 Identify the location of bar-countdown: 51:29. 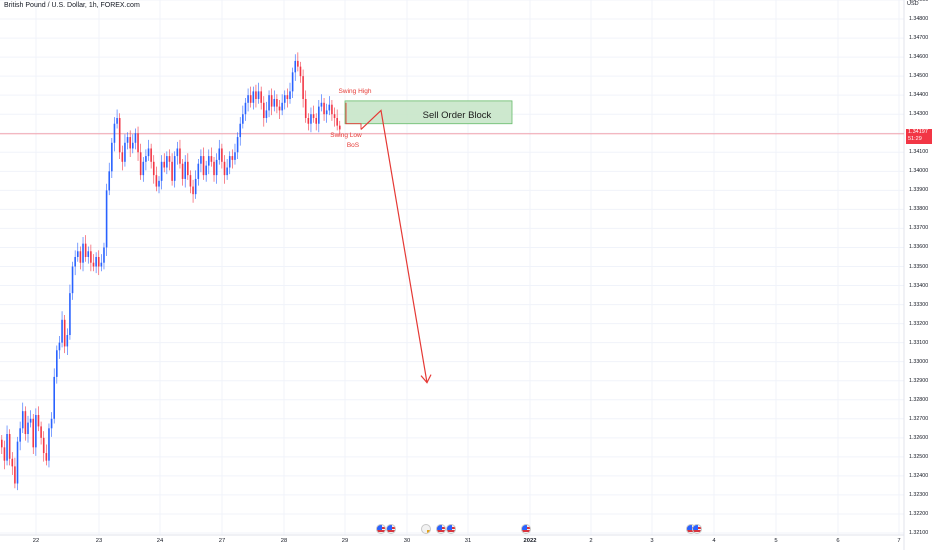
(915, 139).